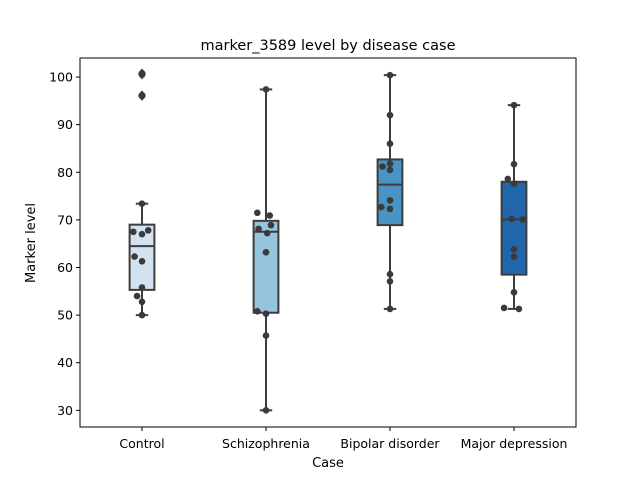 The image size is (640, 480). I want to click on chart-title: marker_3589 level by disease case, so click(328, 46).